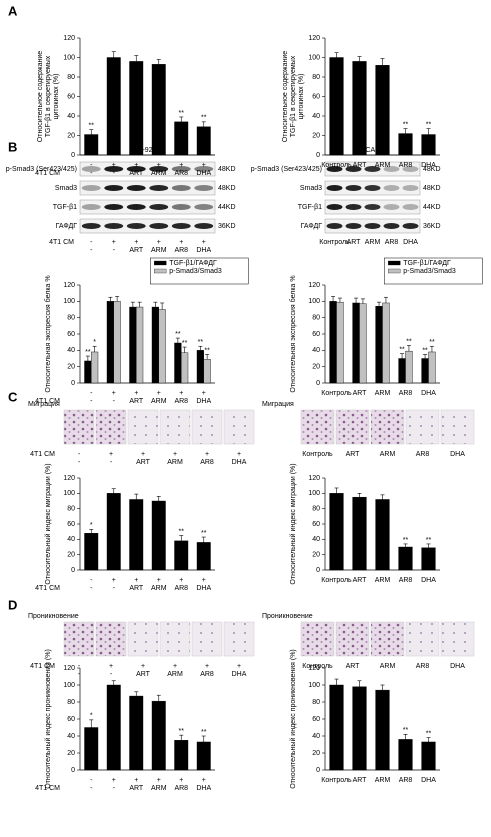  What do you see at coordinates (432, 188) in the screenshot?
I see `blot-kd: 48KD` at bounding box center [432, 188].